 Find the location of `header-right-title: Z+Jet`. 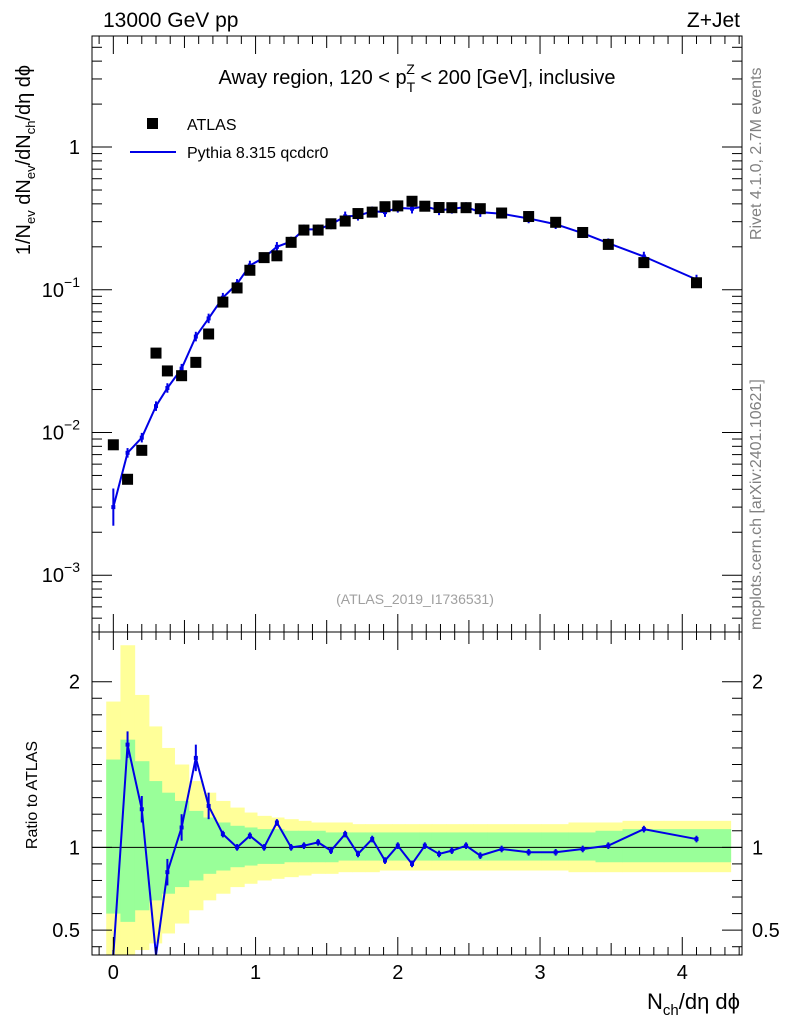

header-right-title: Z+Jet is located at coordinates (713, 20).